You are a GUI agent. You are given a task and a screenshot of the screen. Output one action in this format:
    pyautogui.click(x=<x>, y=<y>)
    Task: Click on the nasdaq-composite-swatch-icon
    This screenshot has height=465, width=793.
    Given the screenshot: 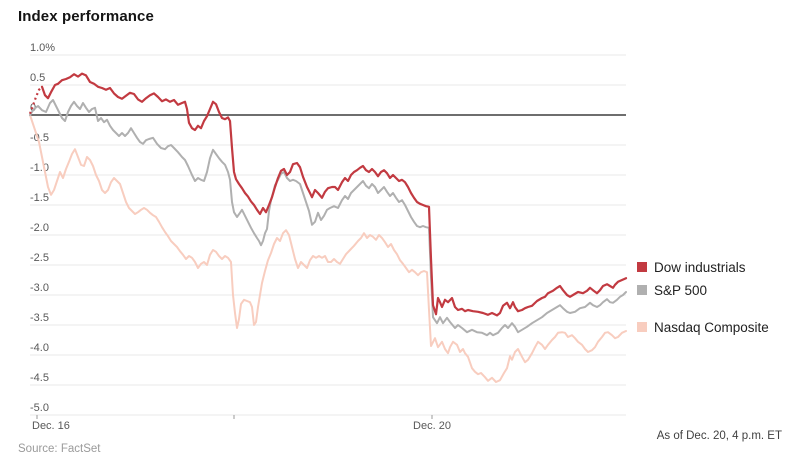 What is the action you would take?
    pyautogui.click(x=642, y=327)
    